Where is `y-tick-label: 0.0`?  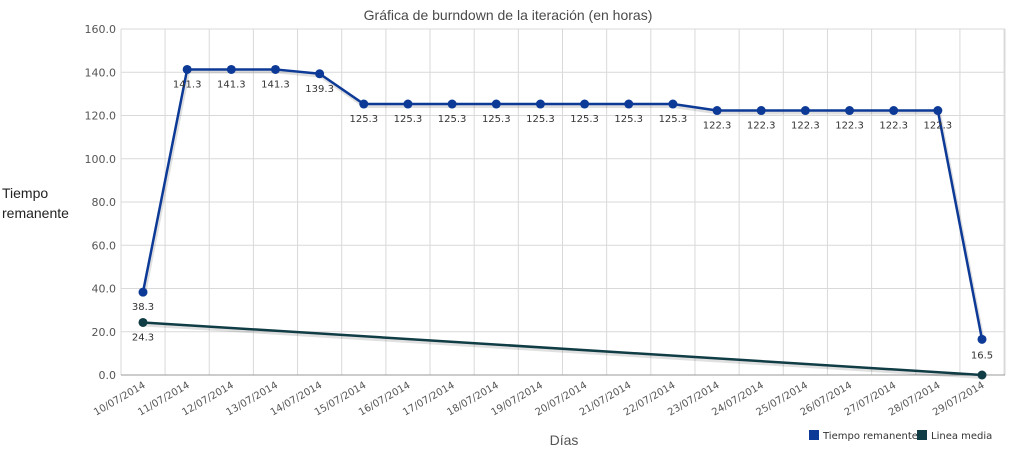 y-tick-label: 0.0 is located at coordinates (108, 375).